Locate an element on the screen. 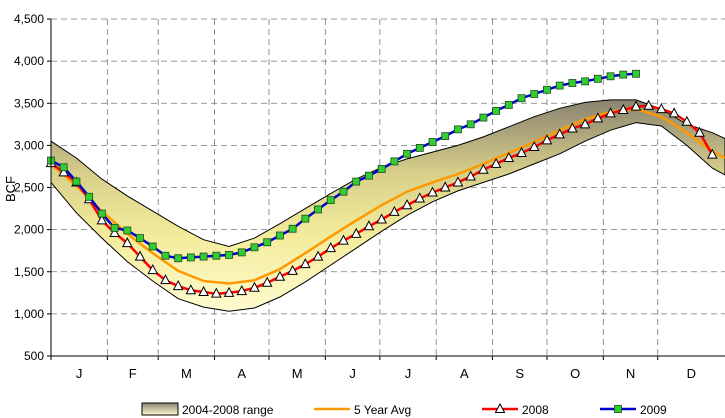  legend-label-avg: 5 Year Avg is located at coordinates (382, 410).